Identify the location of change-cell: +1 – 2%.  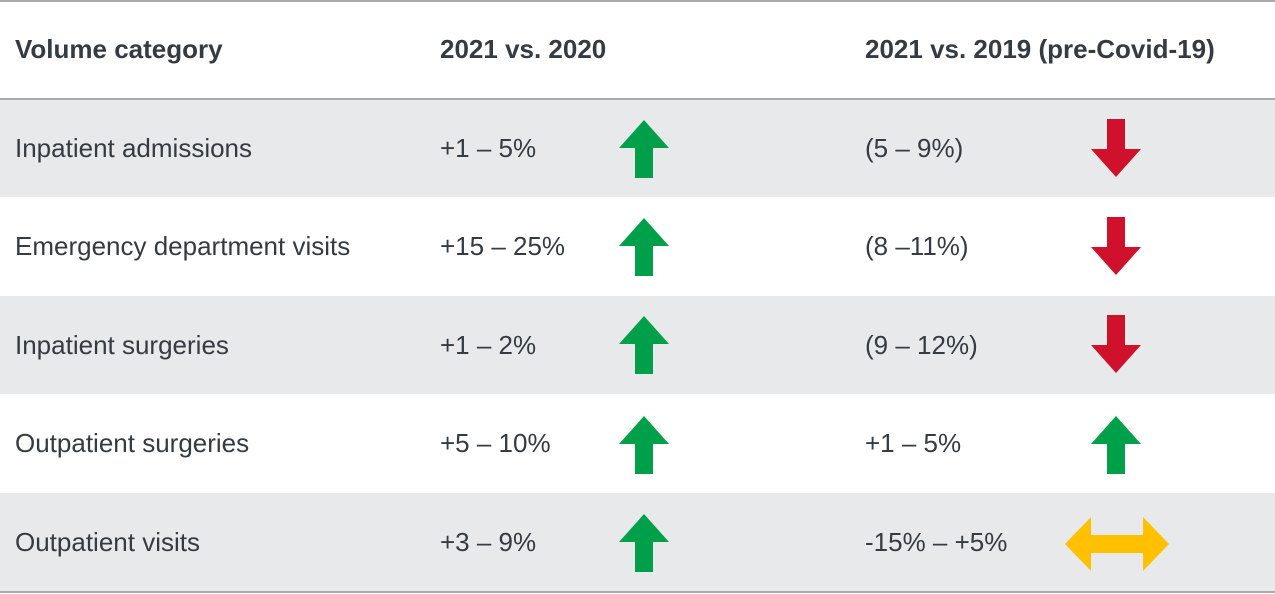
(488, 345).